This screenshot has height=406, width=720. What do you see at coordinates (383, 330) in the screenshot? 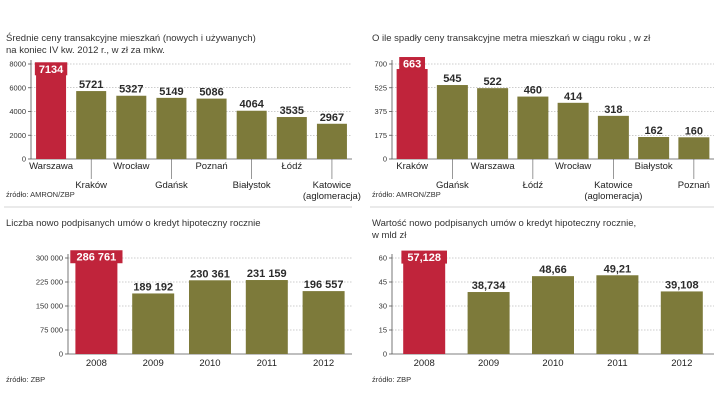
I see `y-tick-label: 15` at bounding box center [383, 330].